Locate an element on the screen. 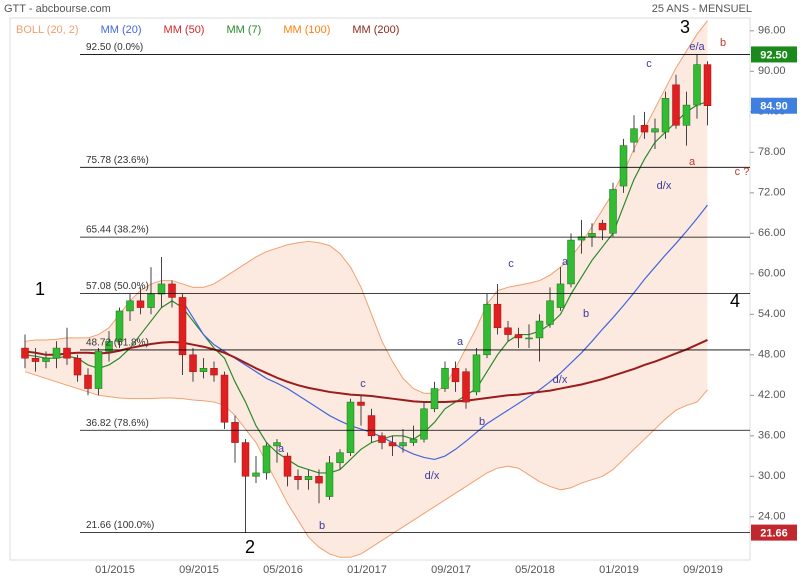 The width and height of the screenshot is (800, 580). x-tick-label: 01/2017 is located at coordinates (367, 570).